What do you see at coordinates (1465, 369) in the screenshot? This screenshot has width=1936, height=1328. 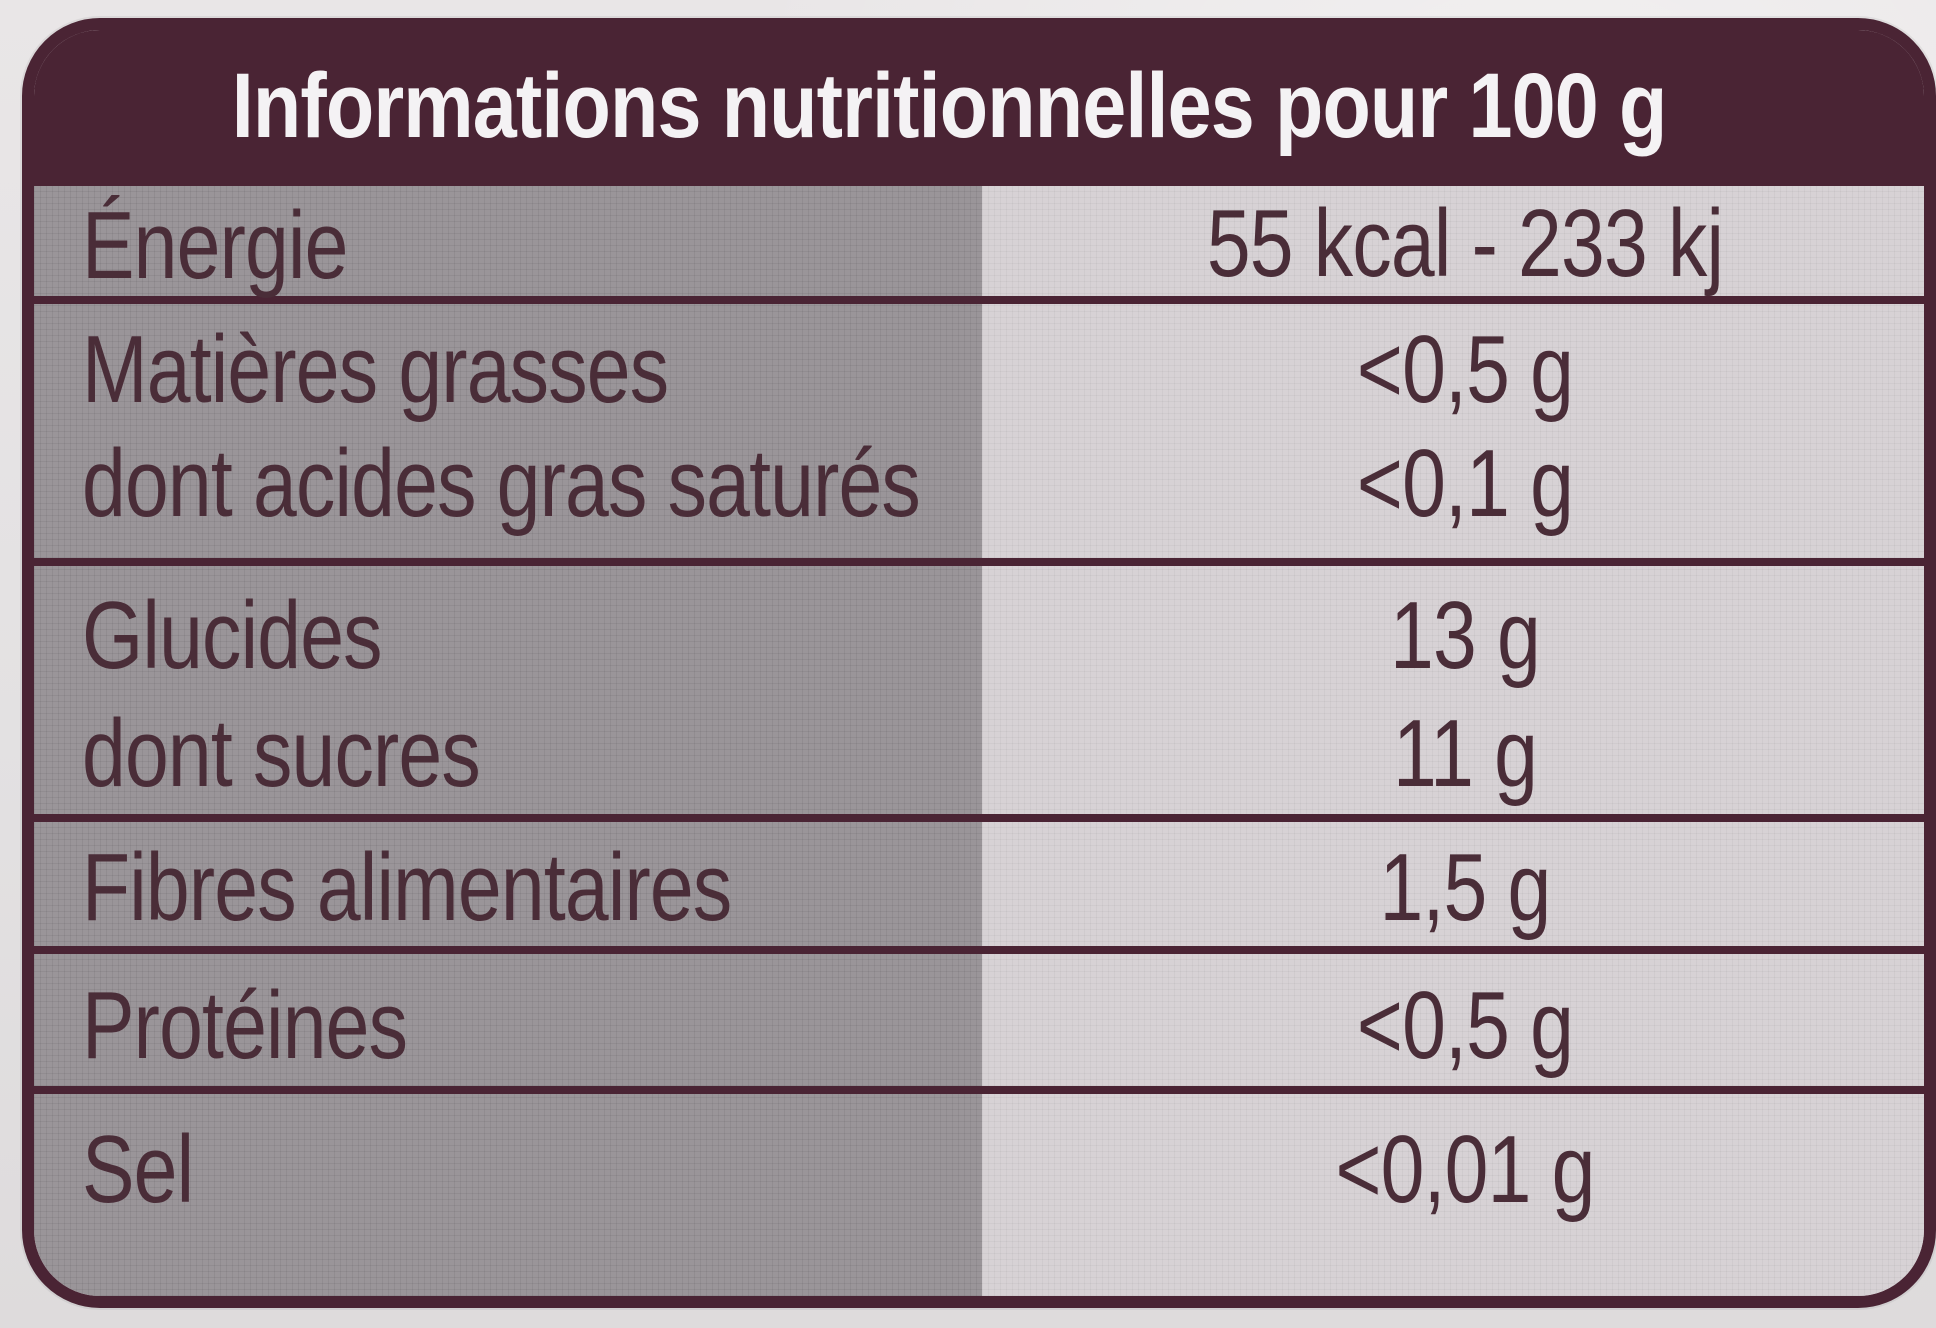 I see `value-fats: <0,5 g` at bounding box center [1465, 369].